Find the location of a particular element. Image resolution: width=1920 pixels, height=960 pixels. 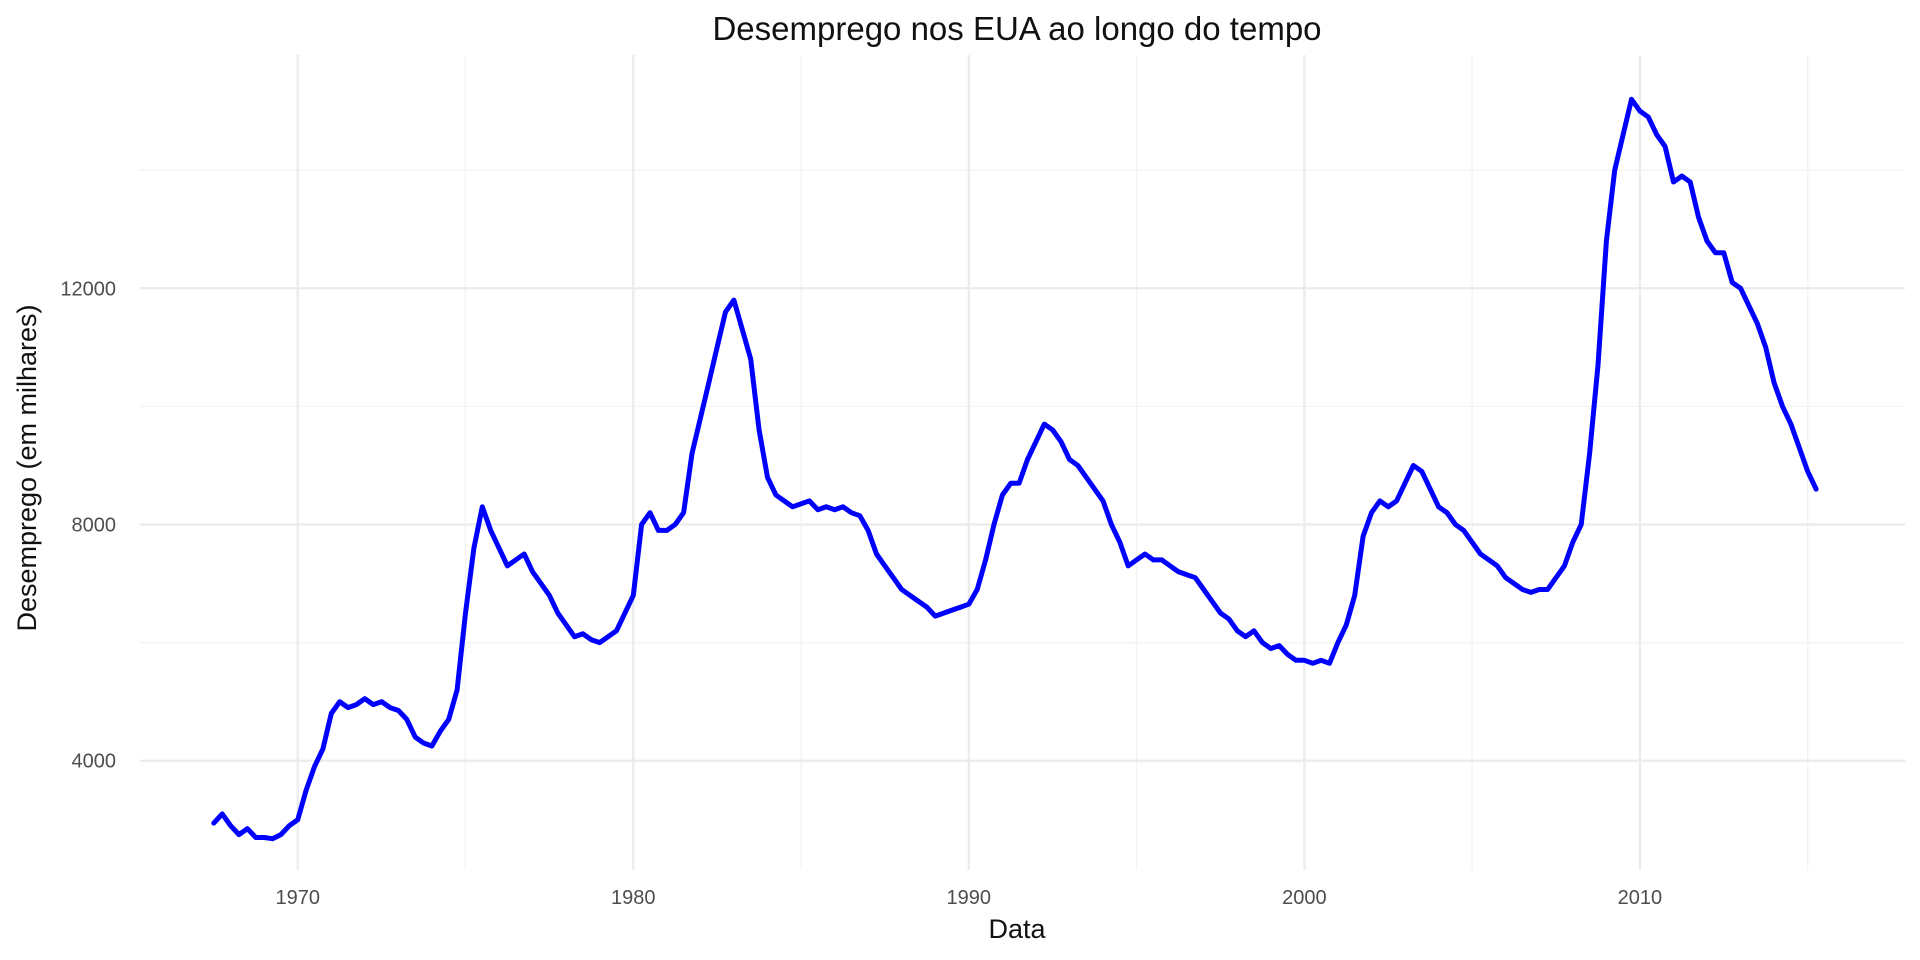

x-tick-label: 1970 is located at coordinates (297, 898).